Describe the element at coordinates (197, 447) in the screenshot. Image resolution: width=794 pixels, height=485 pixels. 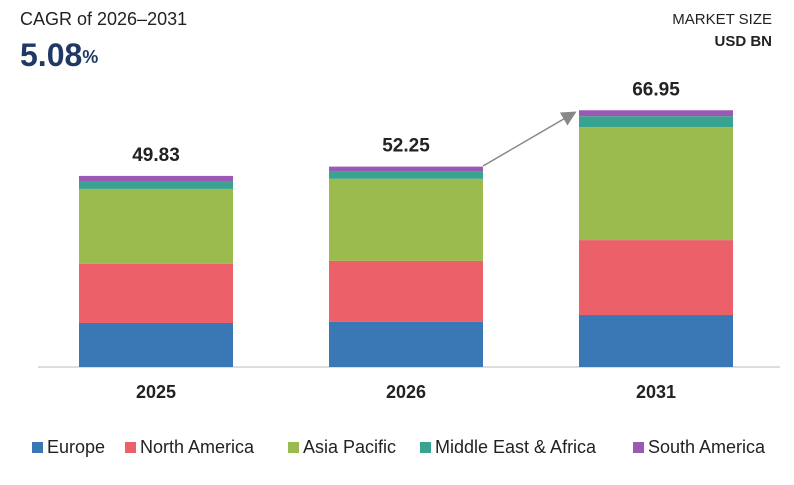
I see `legend-label: North America` at that location.